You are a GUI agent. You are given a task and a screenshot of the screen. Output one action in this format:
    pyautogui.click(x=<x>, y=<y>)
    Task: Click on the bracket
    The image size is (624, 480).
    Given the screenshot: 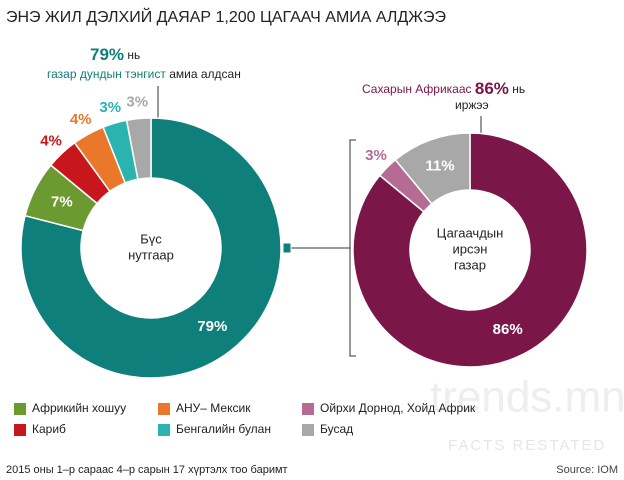 What is the action you would take?
    pyautogui.click(x=352, y=248)
    